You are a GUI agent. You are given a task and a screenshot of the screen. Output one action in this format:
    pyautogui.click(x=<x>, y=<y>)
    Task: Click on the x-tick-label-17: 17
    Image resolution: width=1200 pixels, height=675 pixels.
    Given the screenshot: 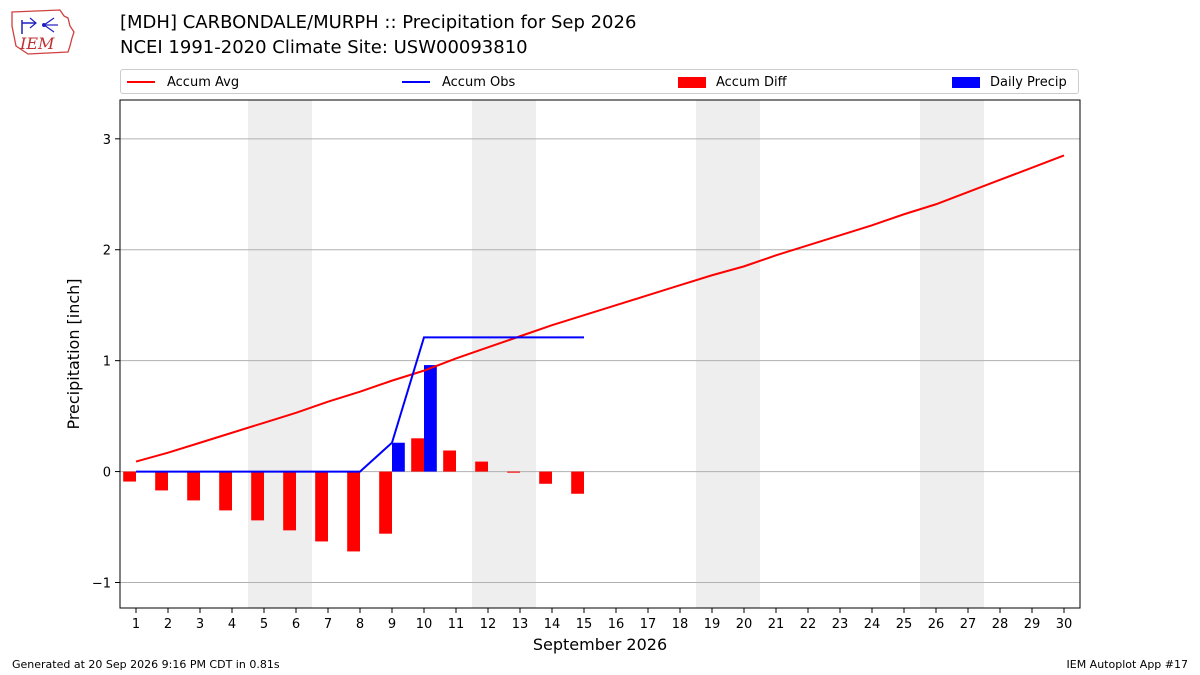 What is the action you would take?
    pyautogui.click(x=648, y=624)
    